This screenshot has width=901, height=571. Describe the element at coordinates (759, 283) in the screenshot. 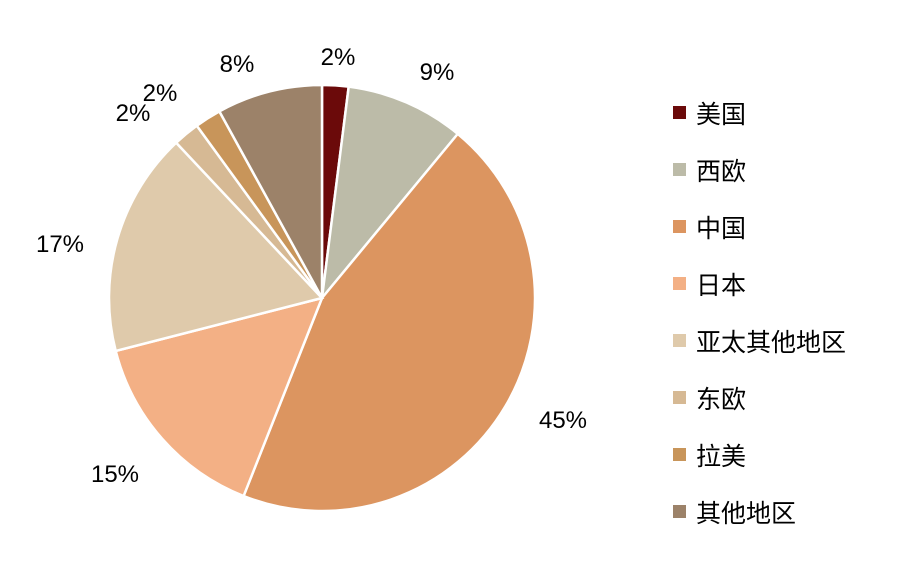

I see `legend-item: 日本` at that location.